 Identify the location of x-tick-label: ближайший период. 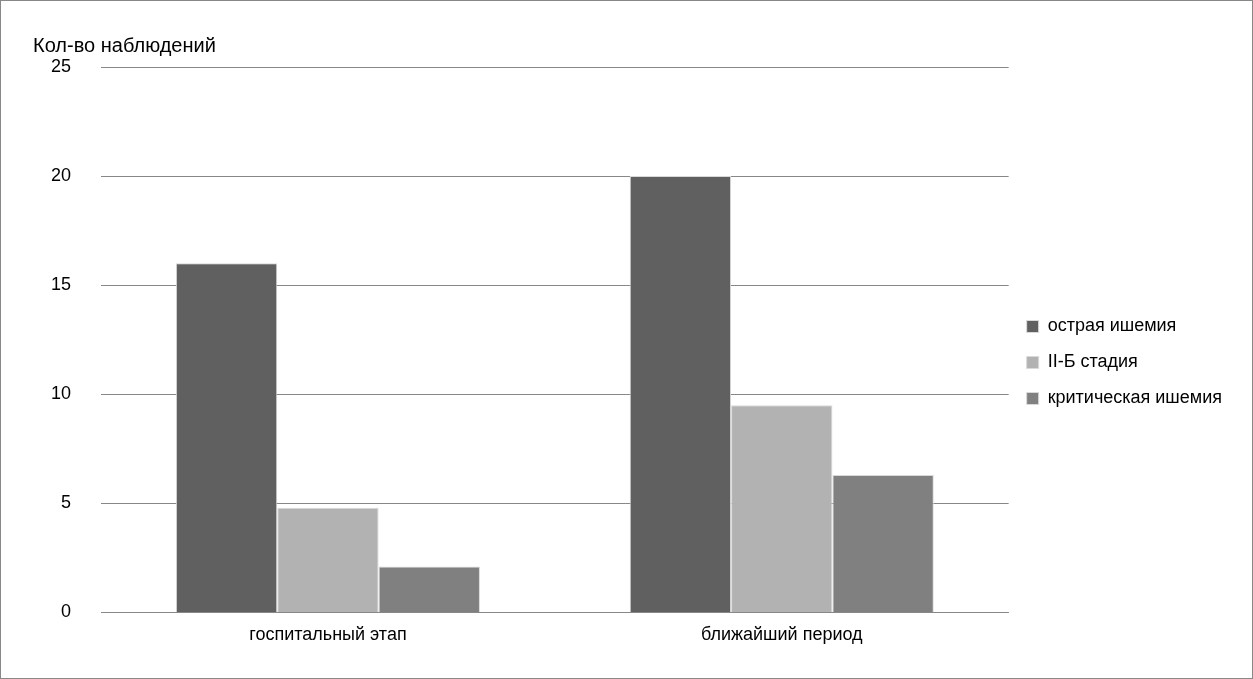
(782, 634).